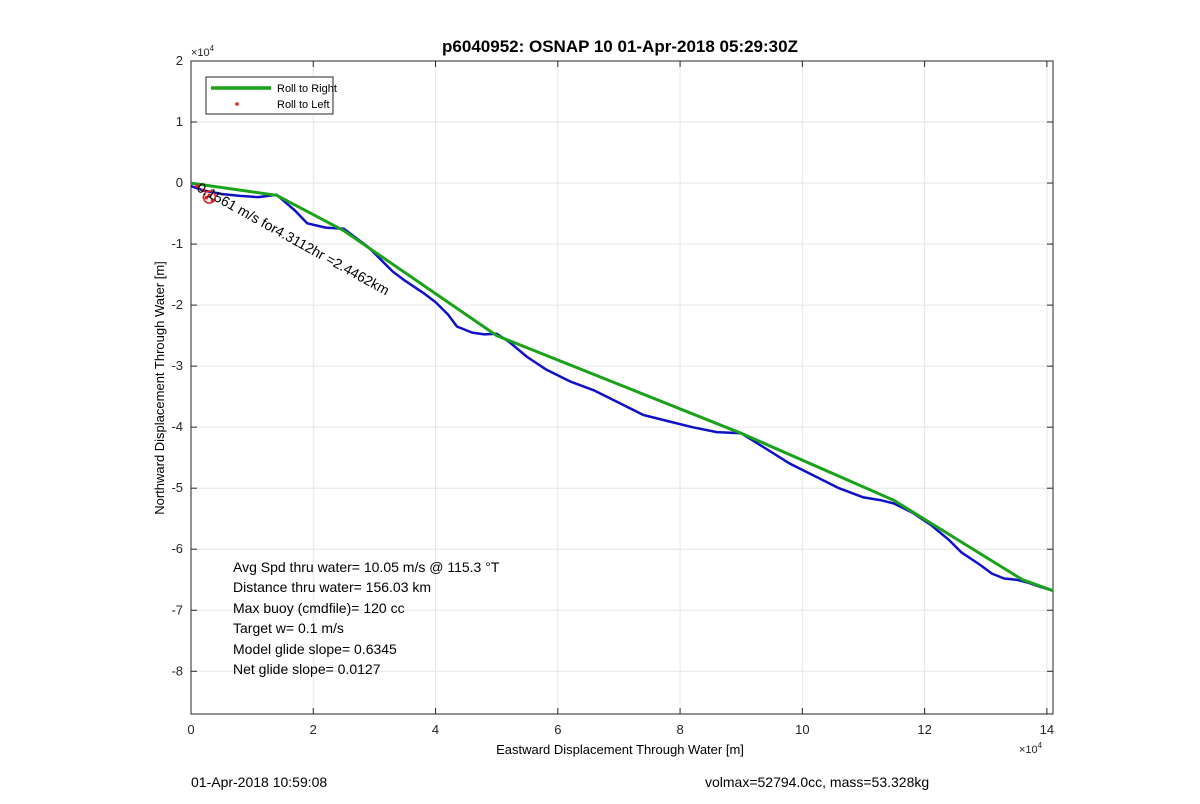 The height and width of the screenshot is (804, 1200). What do you see at coordinates (307, 89) in the screenshot?
I see `legend-label-roll-right: Roll to Right` at bounding box center [307, 89].